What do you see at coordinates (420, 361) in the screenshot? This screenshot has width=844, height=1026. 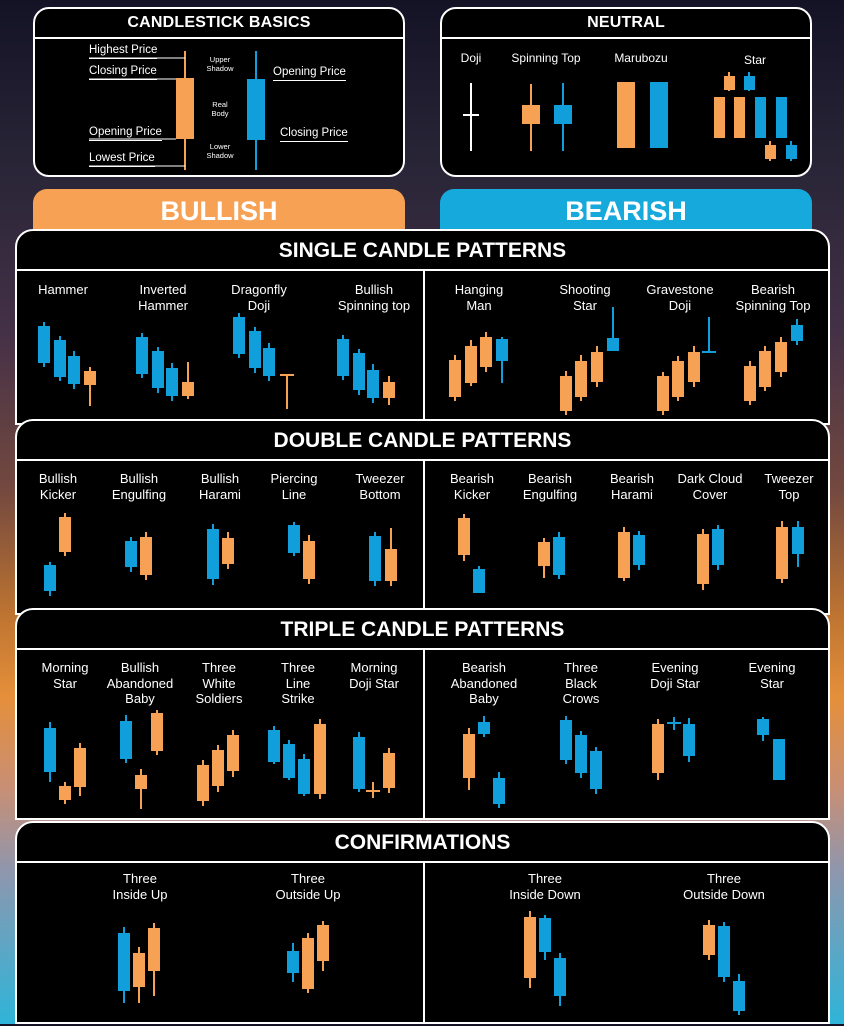 I see `single-candle-charts` at bounding box center [420, 361].